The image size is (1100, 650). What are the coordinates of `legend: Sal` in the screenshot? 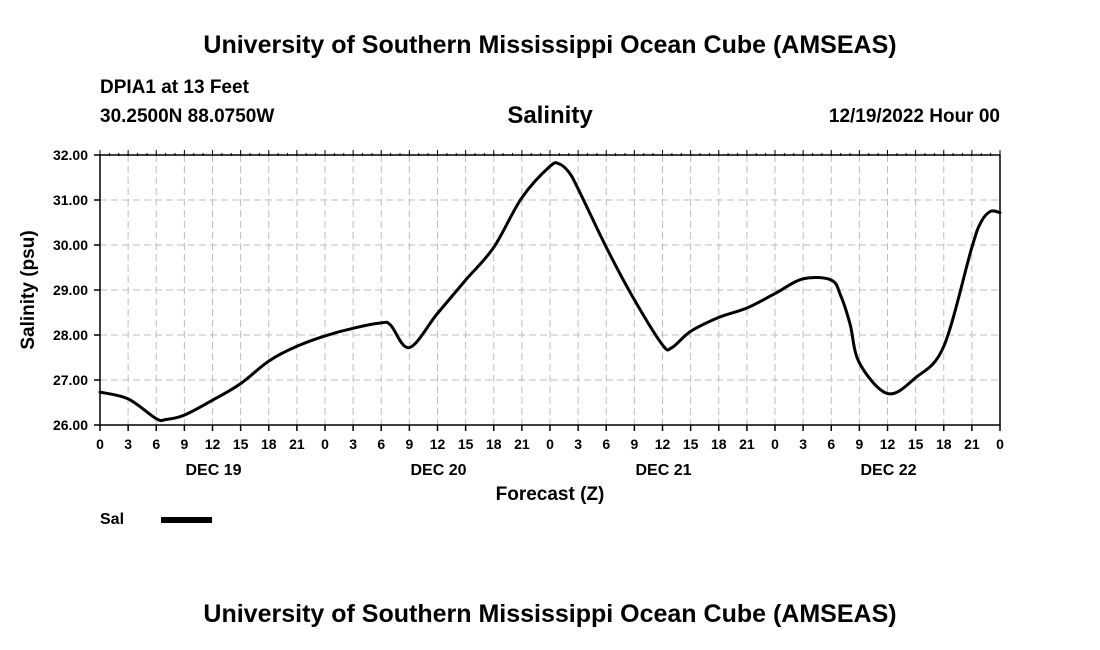 It's located at (156, 519).